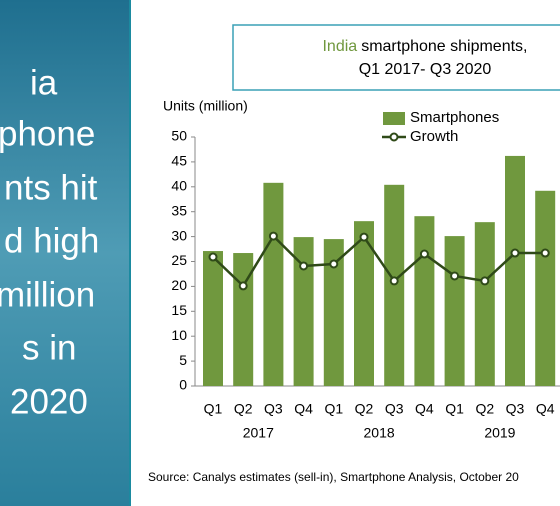  What do you see at coordinates (179, 310) in the screenshot?
I see `y-tick-label: 15` at bounding box center [179, 310].